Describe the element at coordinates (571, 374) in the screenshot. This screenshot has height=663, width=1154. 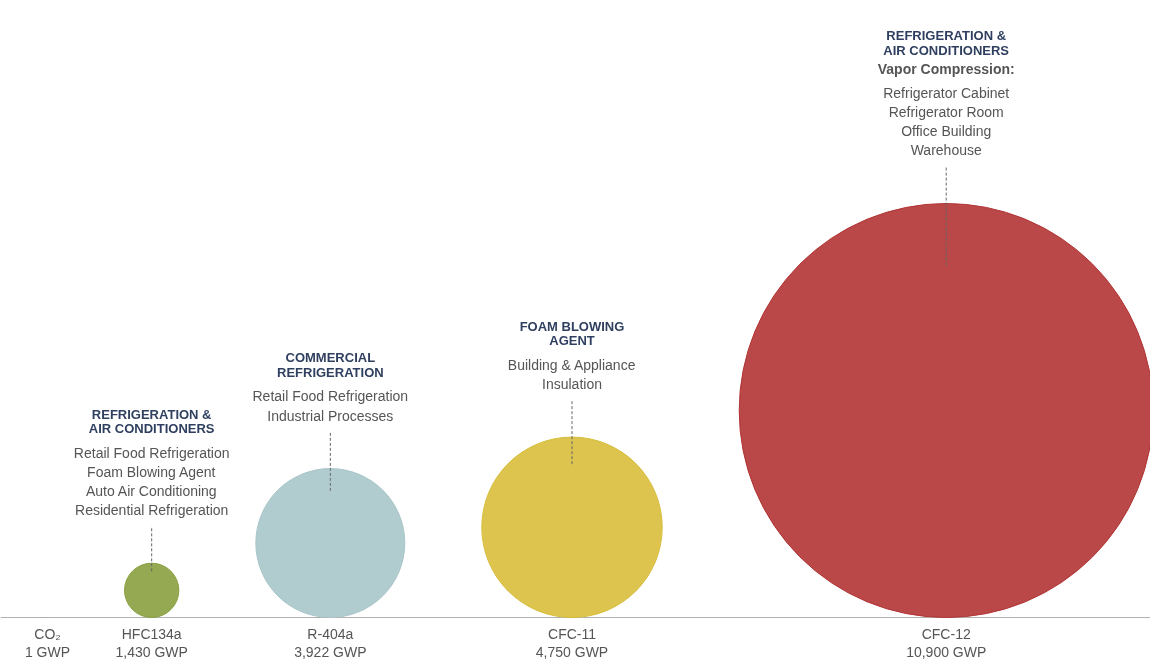
I see `text: Building & Appliance Insulation` at that location.